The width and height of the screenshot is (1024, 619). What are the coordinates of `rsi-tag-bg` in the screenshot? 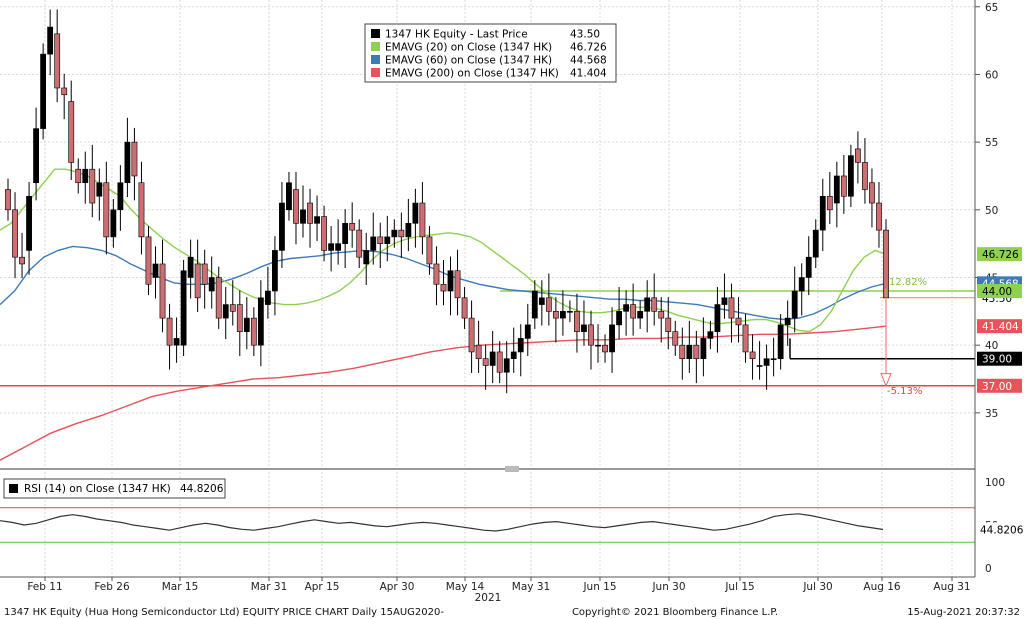 It's located at (1000, 529).